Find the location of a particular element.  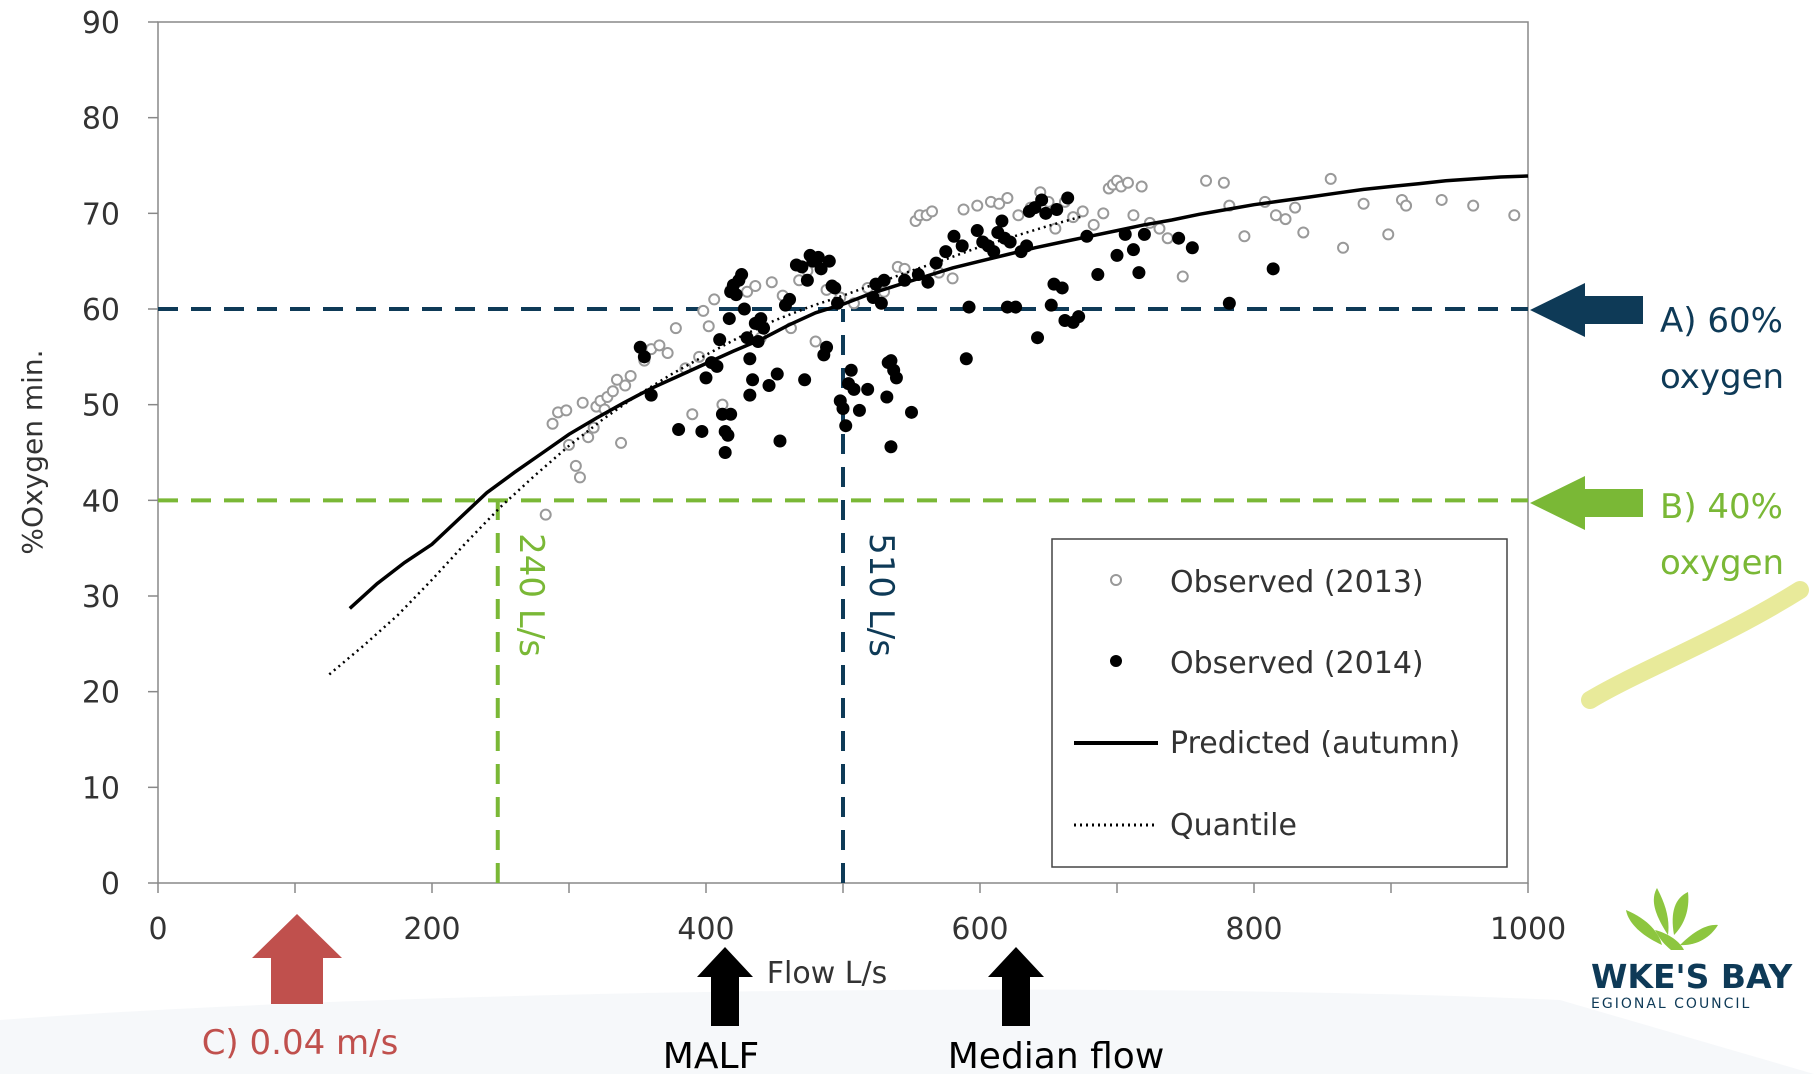

vline-label-510: 510 L/s is located at coordinates (881, 595).